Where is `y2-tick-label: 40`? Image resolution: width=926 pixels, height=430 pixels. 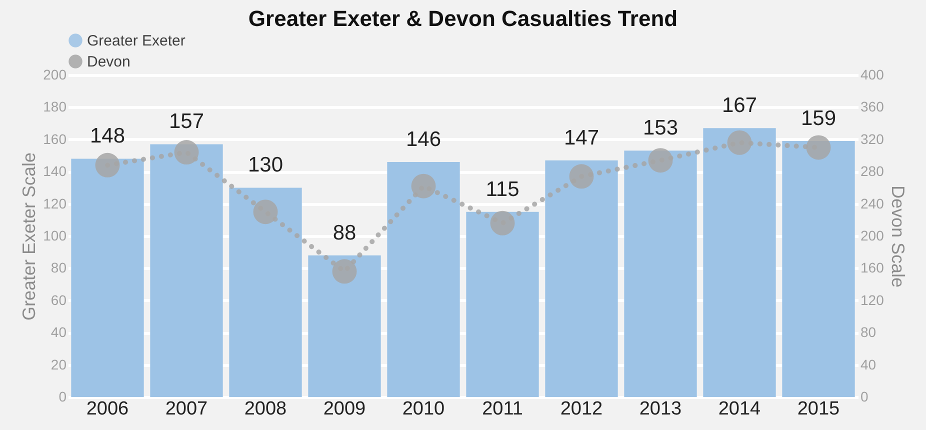
y2-tick-label: 40 is located at coordinates (868, 364).